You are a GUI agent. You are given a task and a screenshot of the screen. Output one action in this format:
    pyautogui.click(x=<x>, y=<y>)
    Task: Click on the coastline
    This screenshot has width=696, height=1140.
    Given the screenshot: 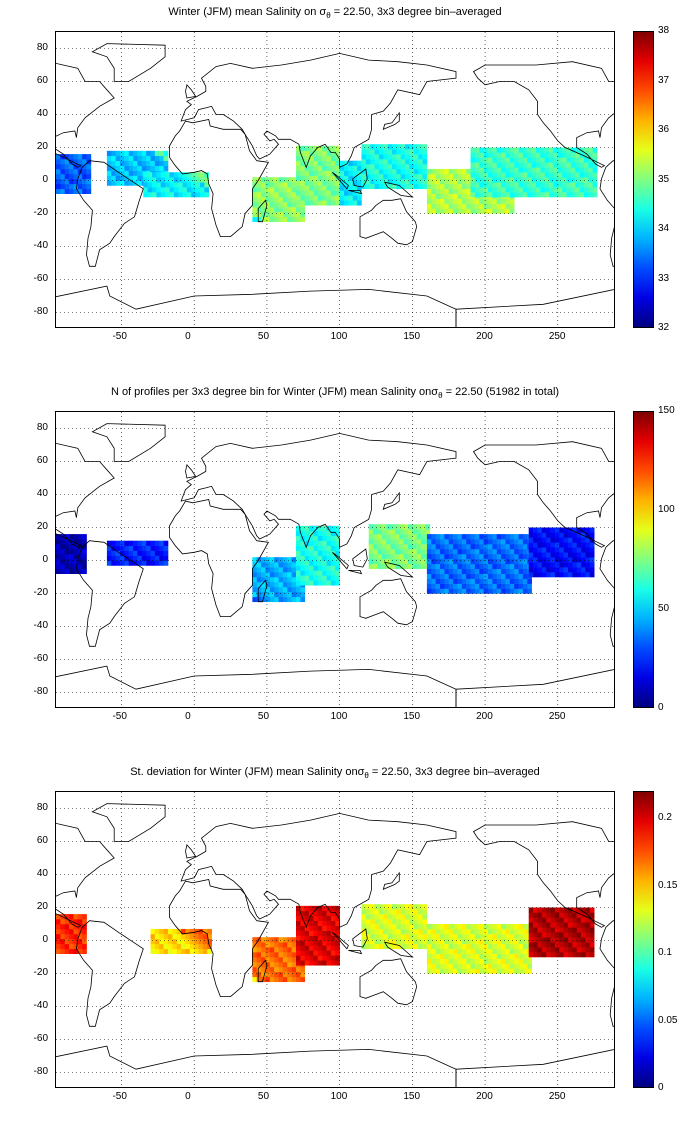 What is the action you would take?
    pyautogui.click(x=606, y=213)
    